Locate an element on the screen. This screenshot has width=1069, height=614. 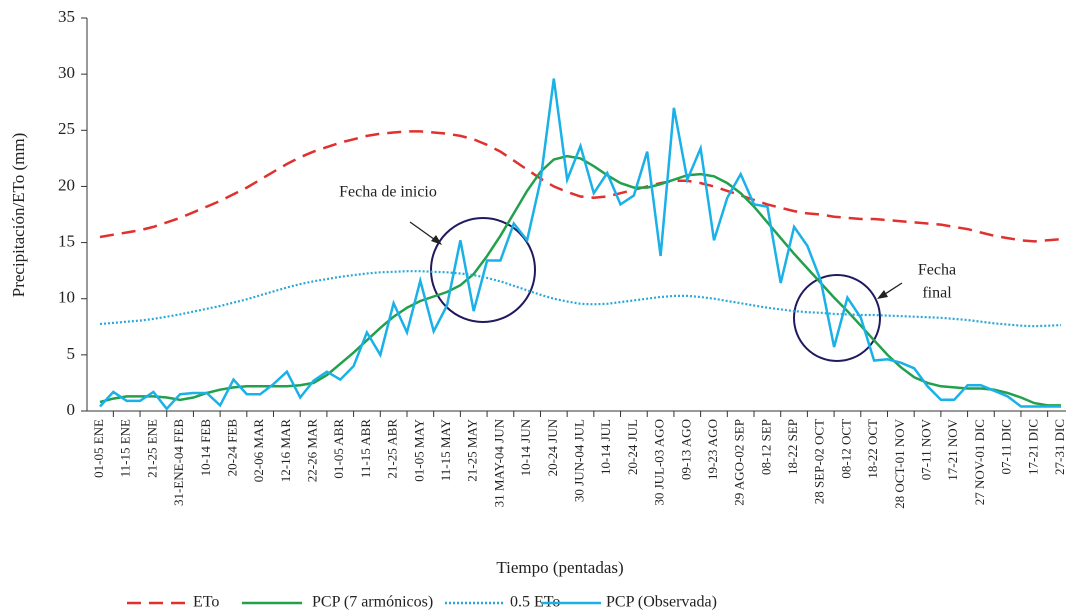
annotation: final is located at coordinates (937, 293).